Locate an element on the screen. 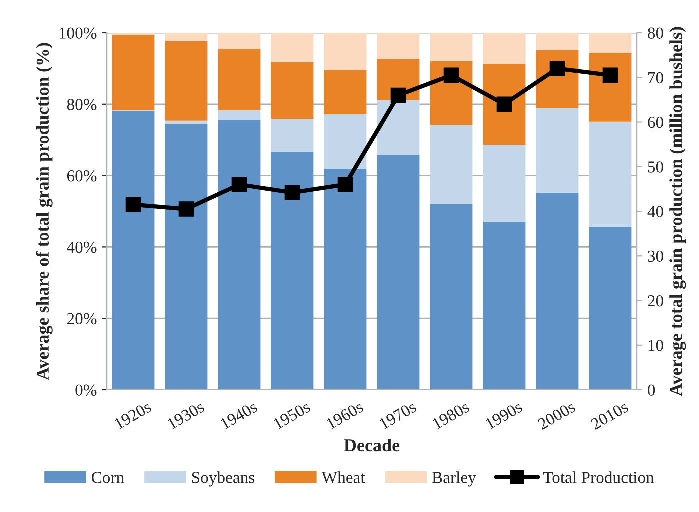  y2-tick-label: 30 is located at coordinates (656, 256).